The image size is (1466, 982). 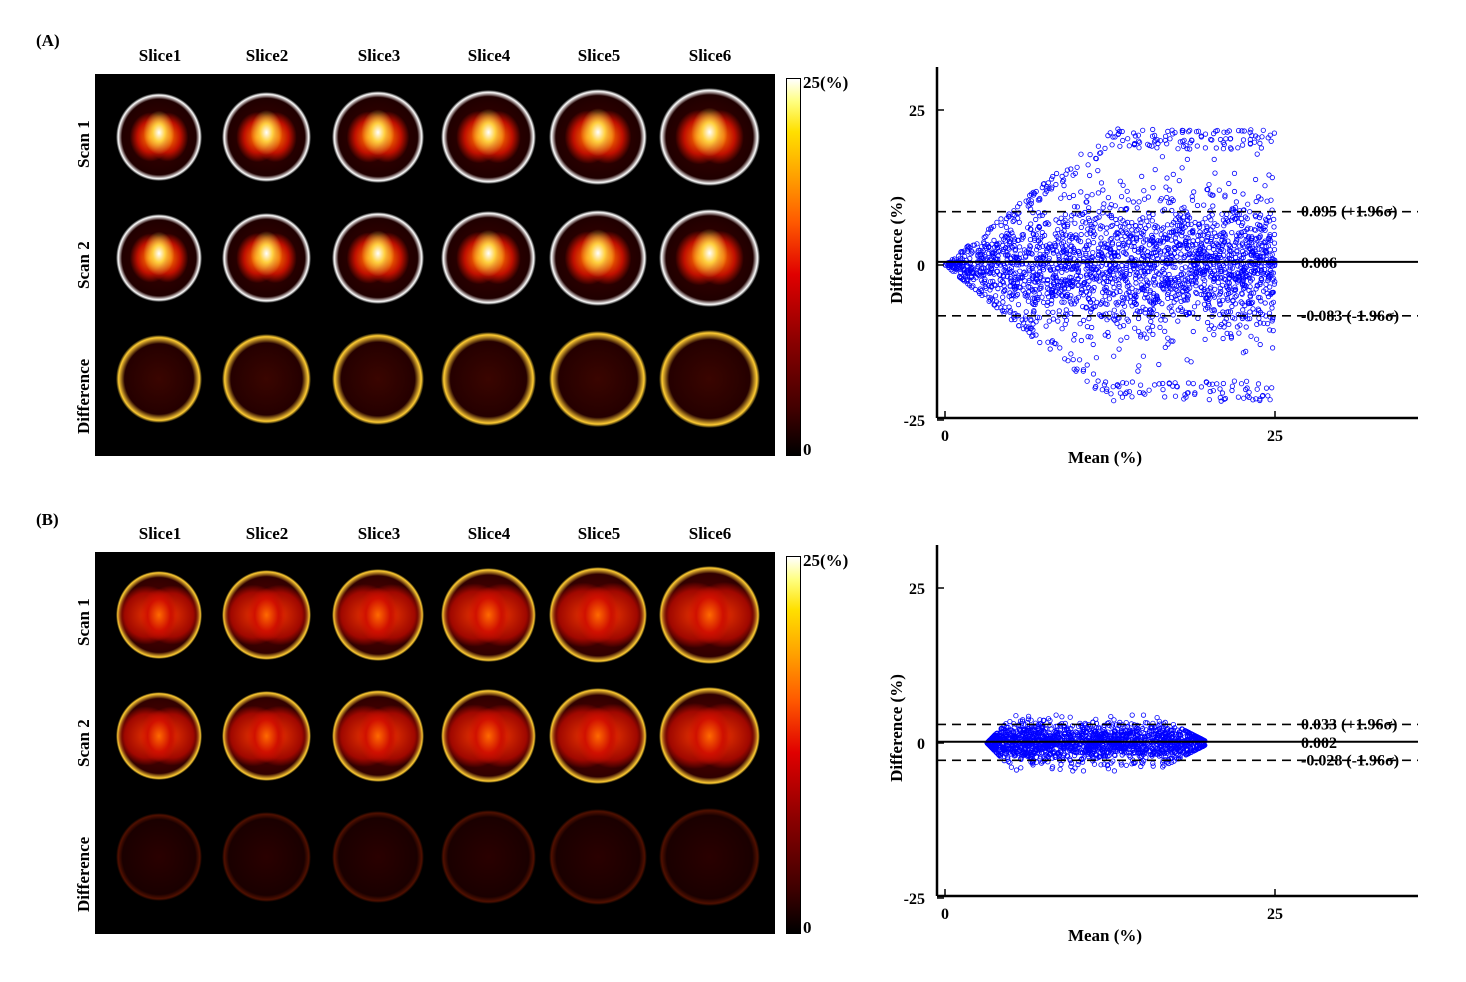 What do you see at coordinates (917, 111) in the screenshot?
I see `y-tick-label: 25` at bounding box center [917, 111].